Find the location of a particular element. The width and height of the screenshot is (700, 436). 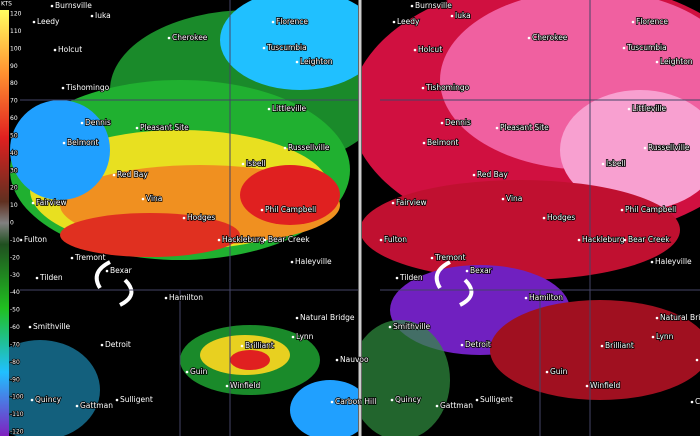

town-label: Leighton is located at coordinates (316, 61).